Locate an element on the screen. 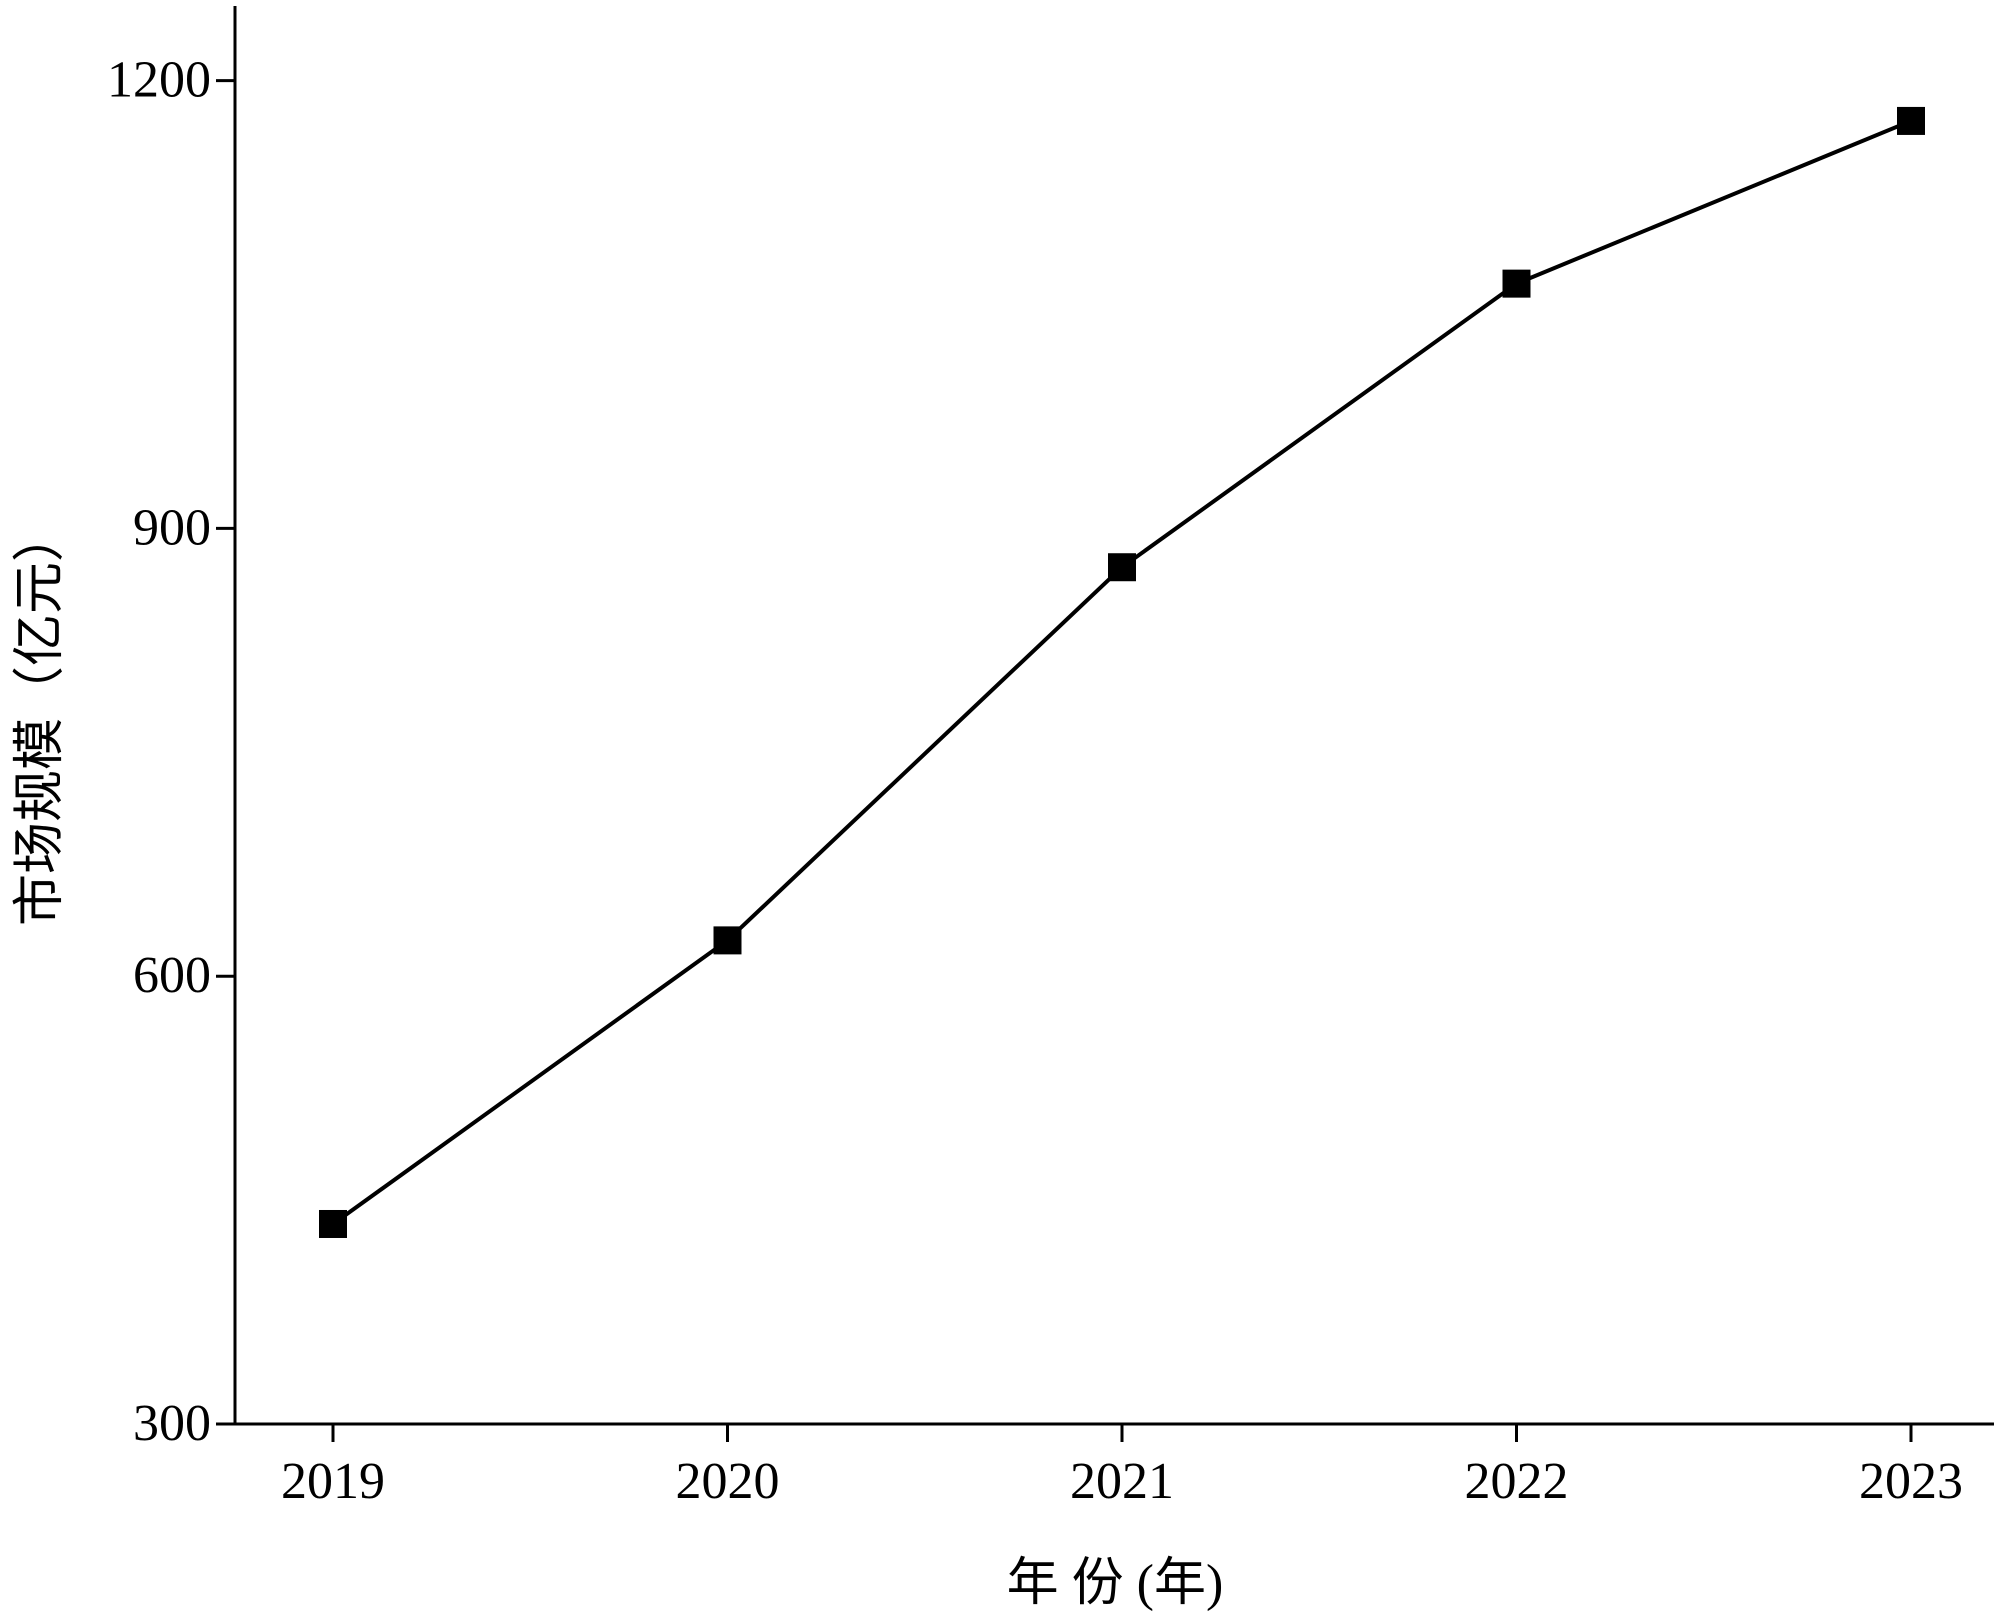  x-axis-label: 年 份 (年) is located at coordinates (1115, 1583).